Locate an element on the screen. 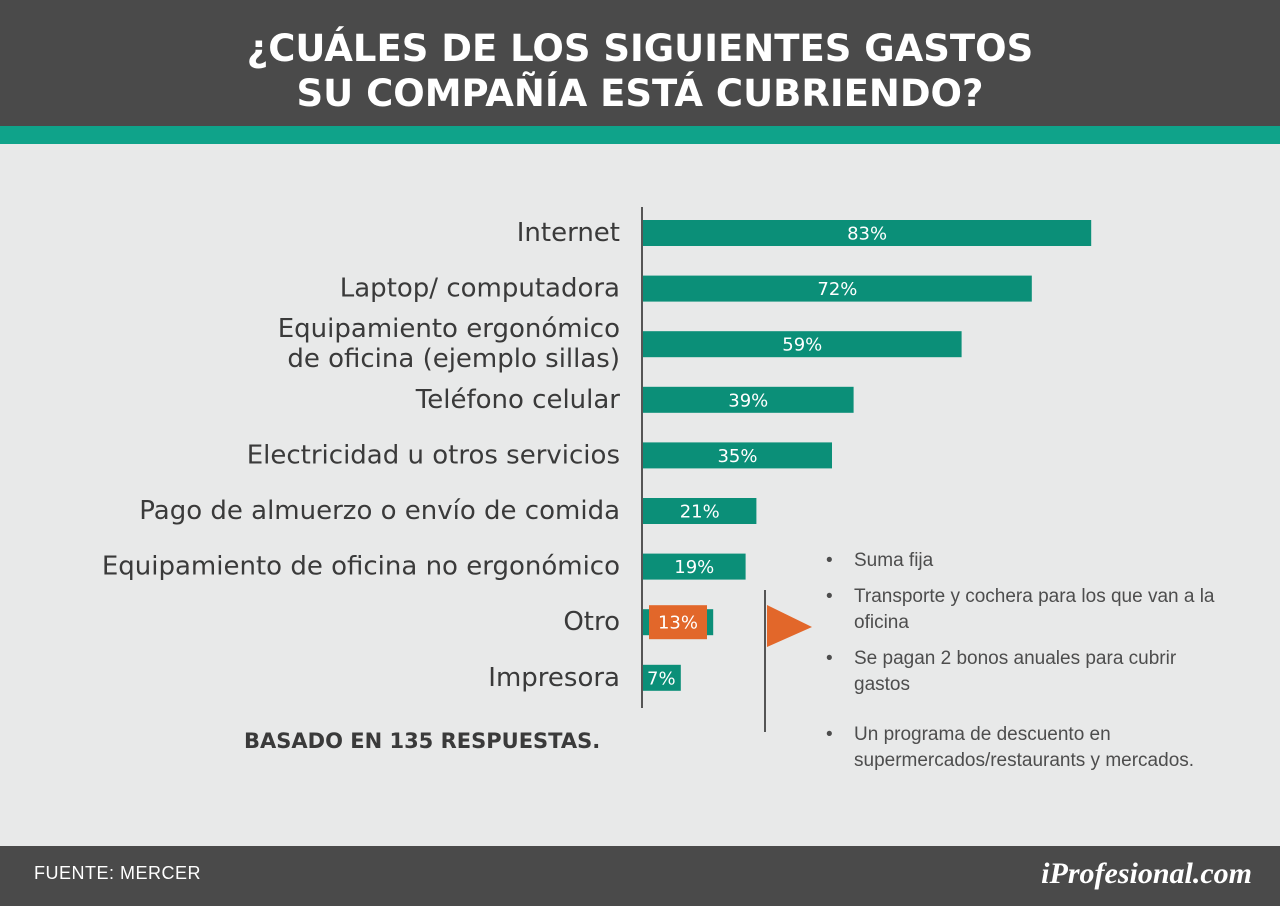 This screenshot has width=1280, height=906. footer-bar: FUENTE: MERCER iProfesional.com is located at coordinates (640, 876).